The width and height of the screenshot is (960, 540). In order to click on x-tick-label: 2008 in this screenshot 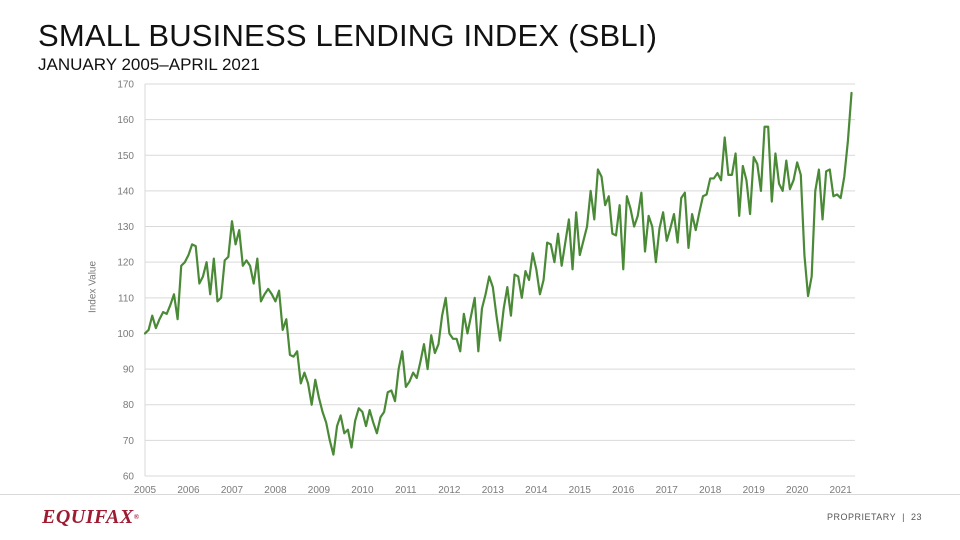, I will do `click(275, 490)`.